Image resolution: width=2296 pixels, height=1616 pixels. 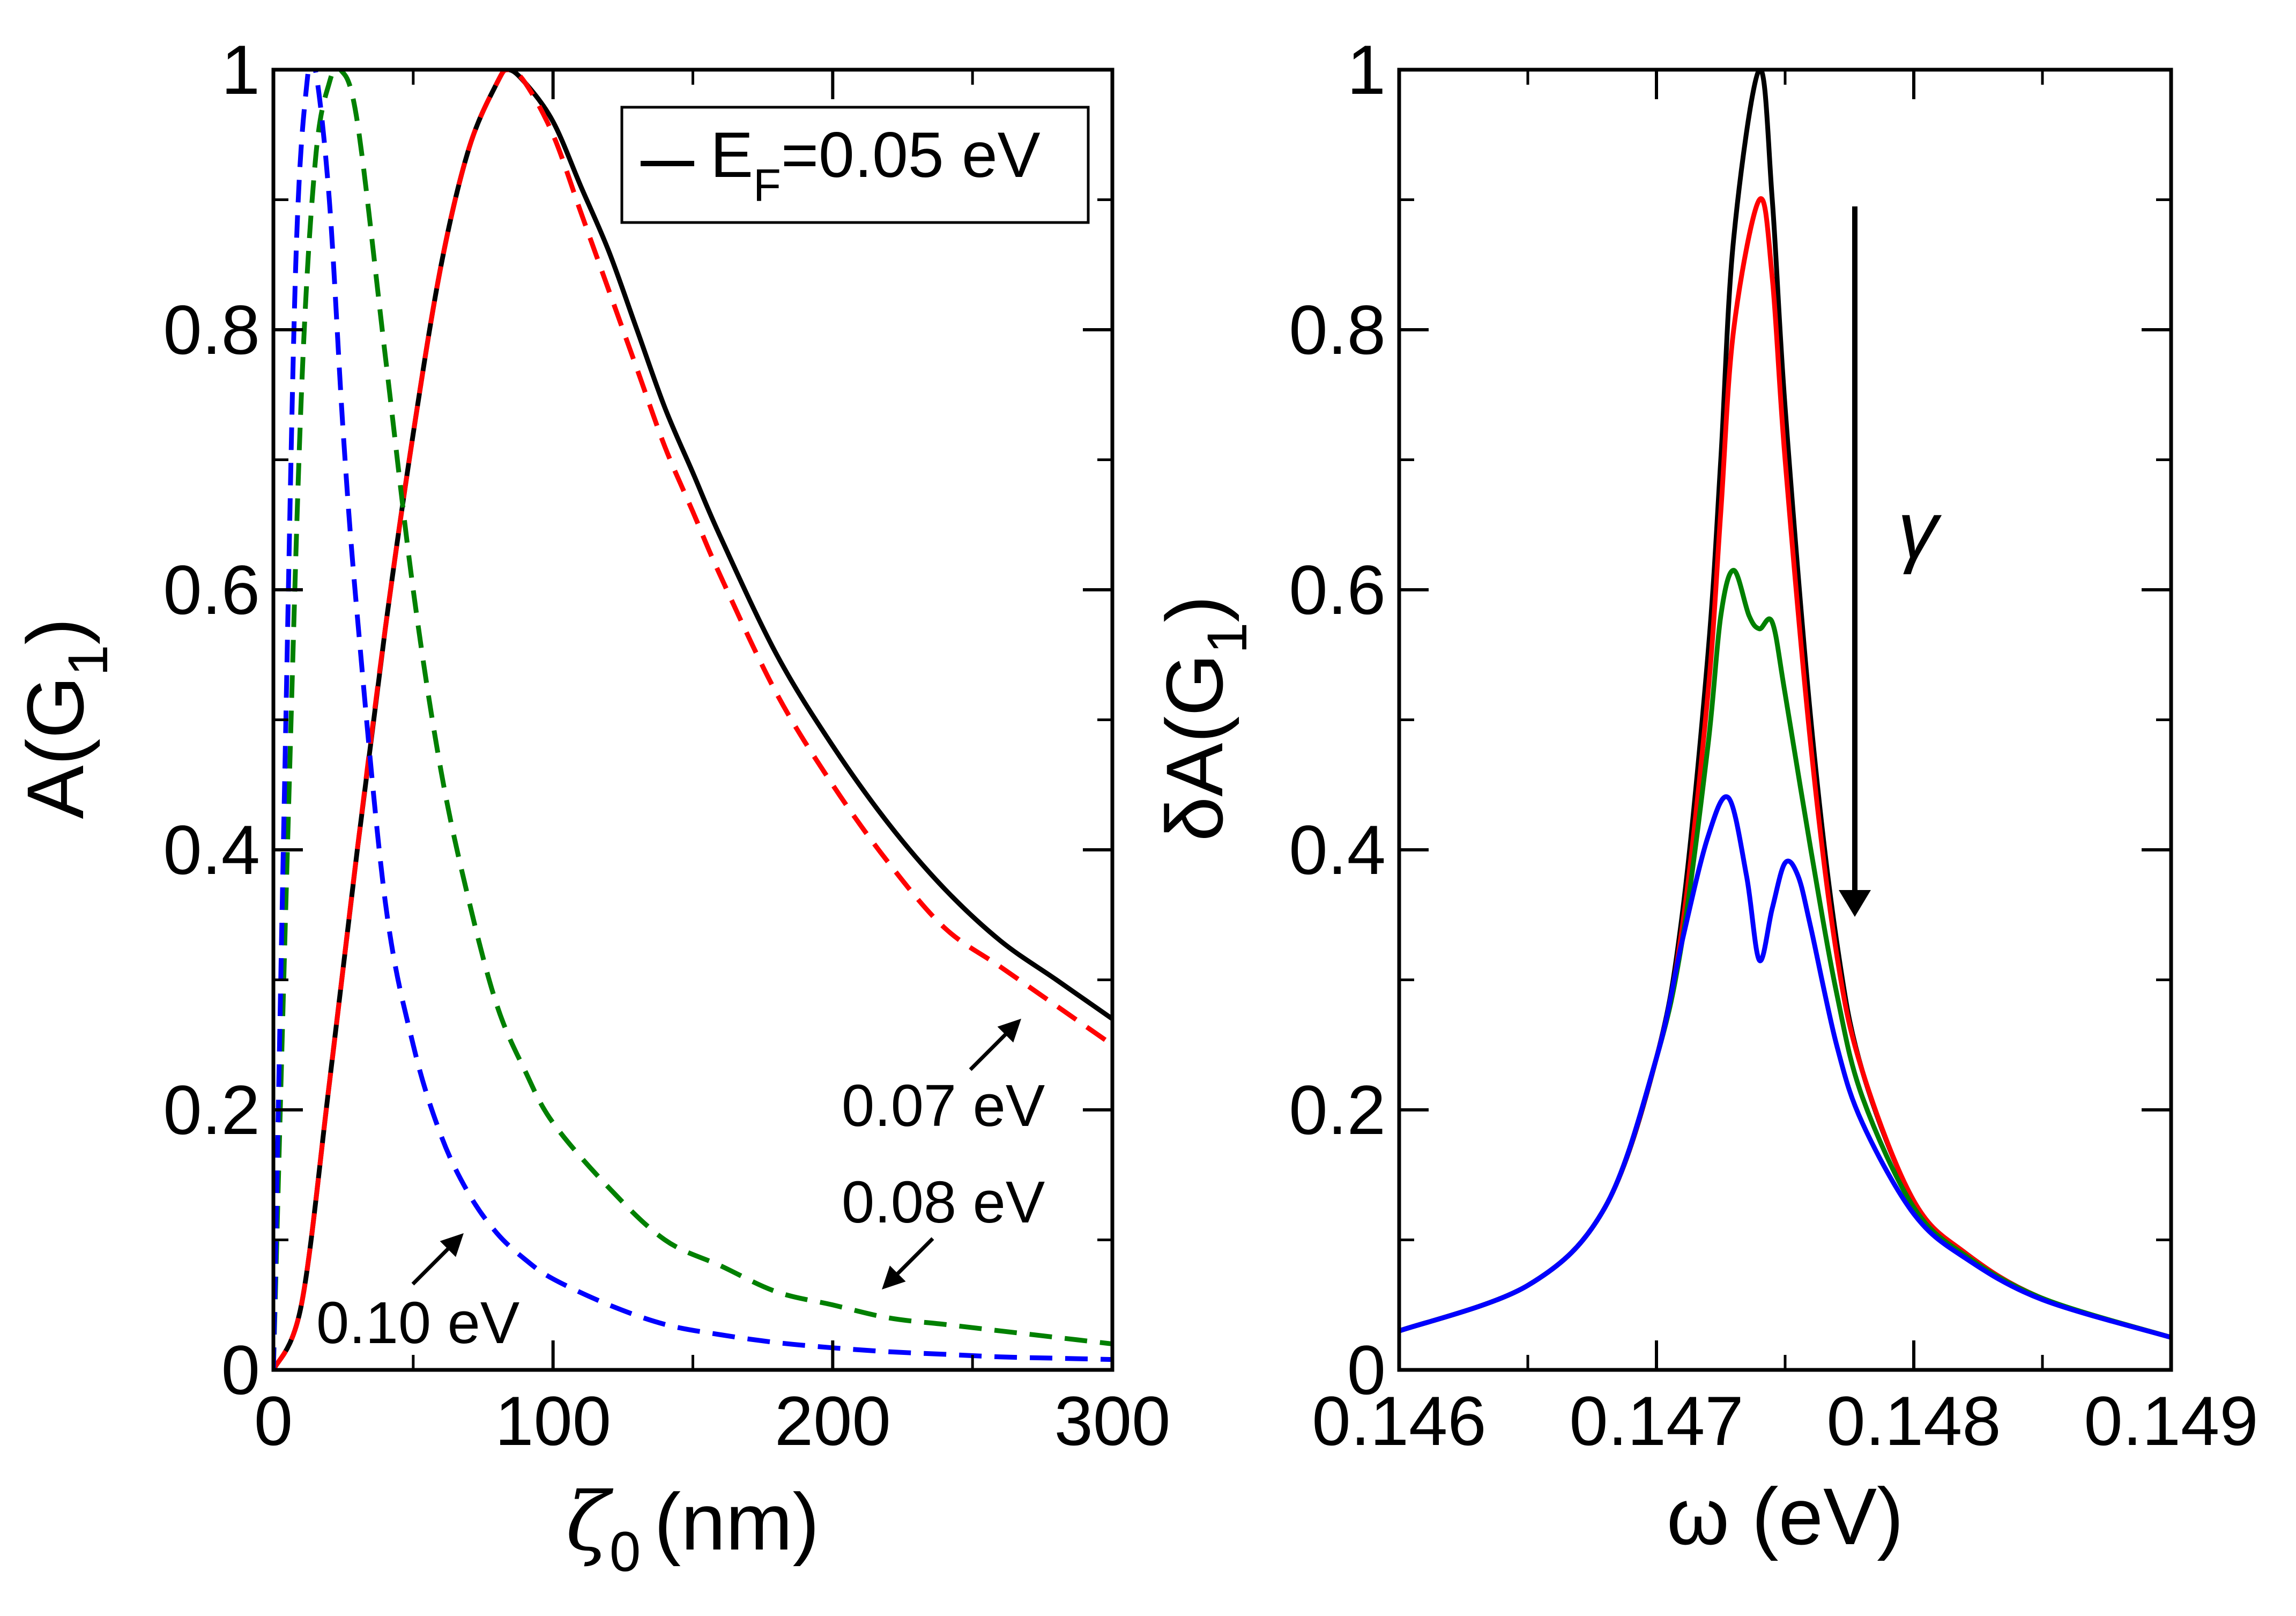 What do you see at coordinates (553, 1421) in the screenshot?
I see `left-xtick-label: 100` at bounding box center [553, 1421].